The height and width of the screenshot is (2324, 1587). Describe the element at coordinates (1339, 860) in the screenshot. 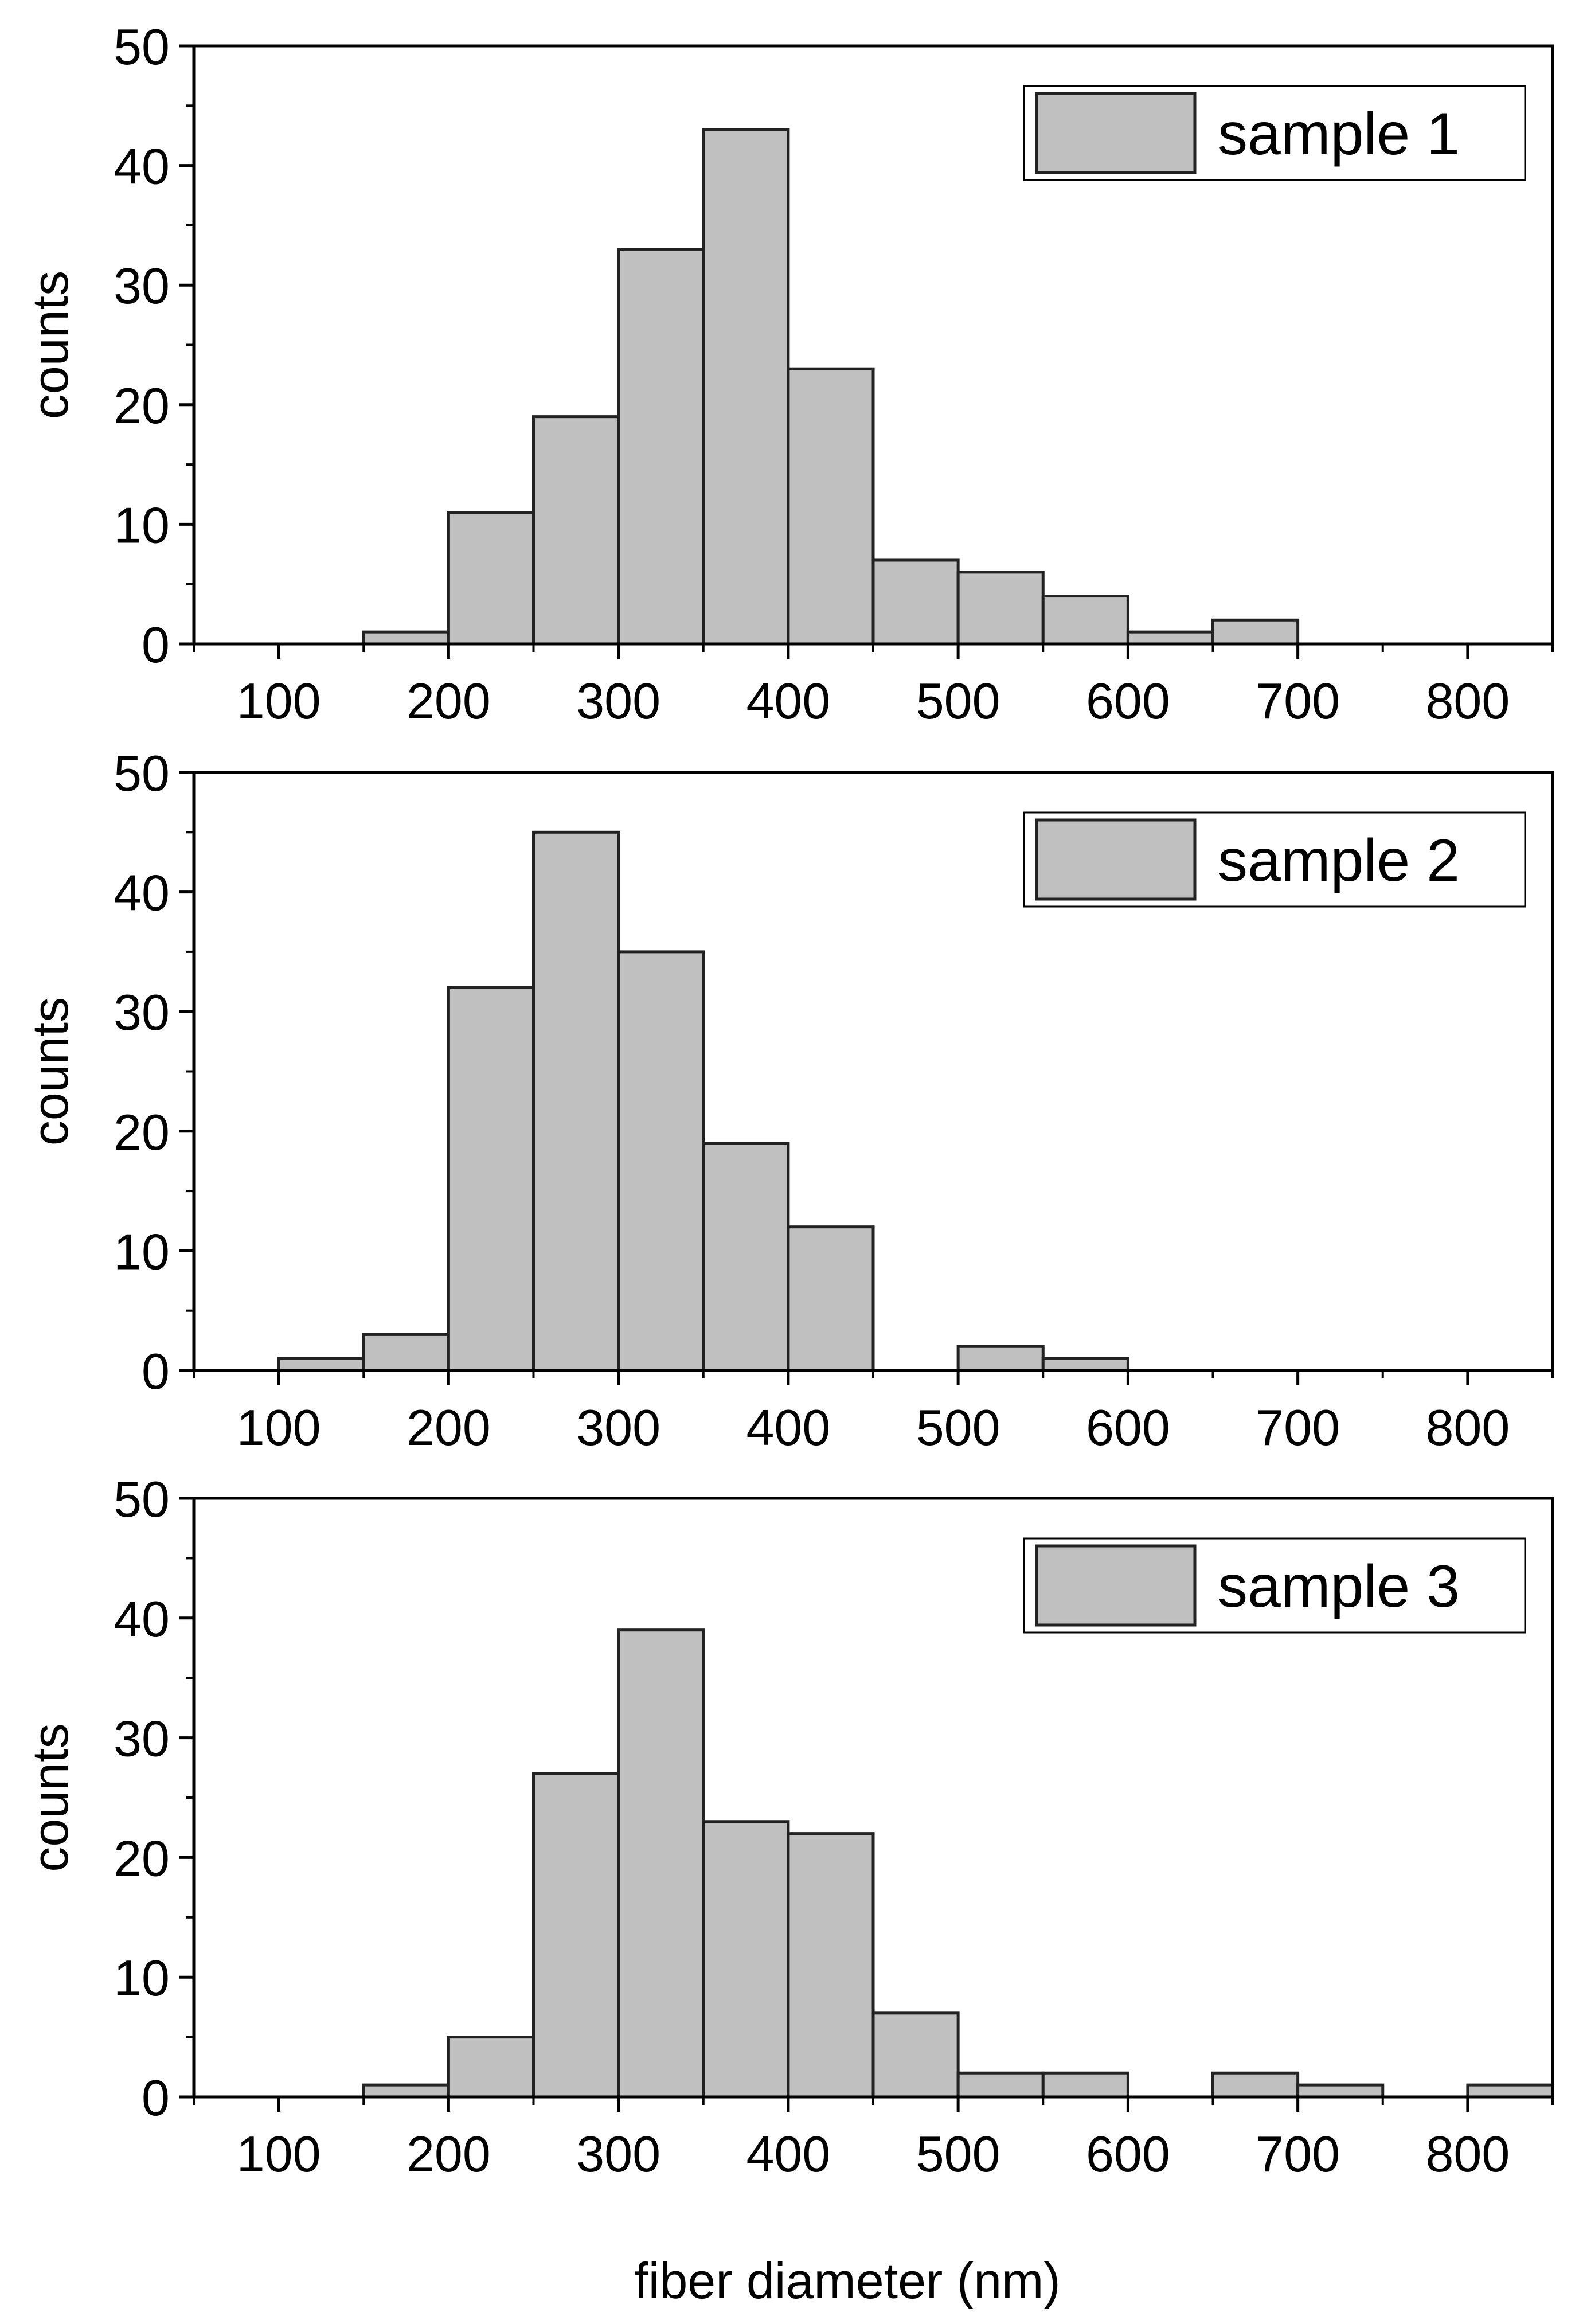

I see `legend-label: sample 2` at that location.